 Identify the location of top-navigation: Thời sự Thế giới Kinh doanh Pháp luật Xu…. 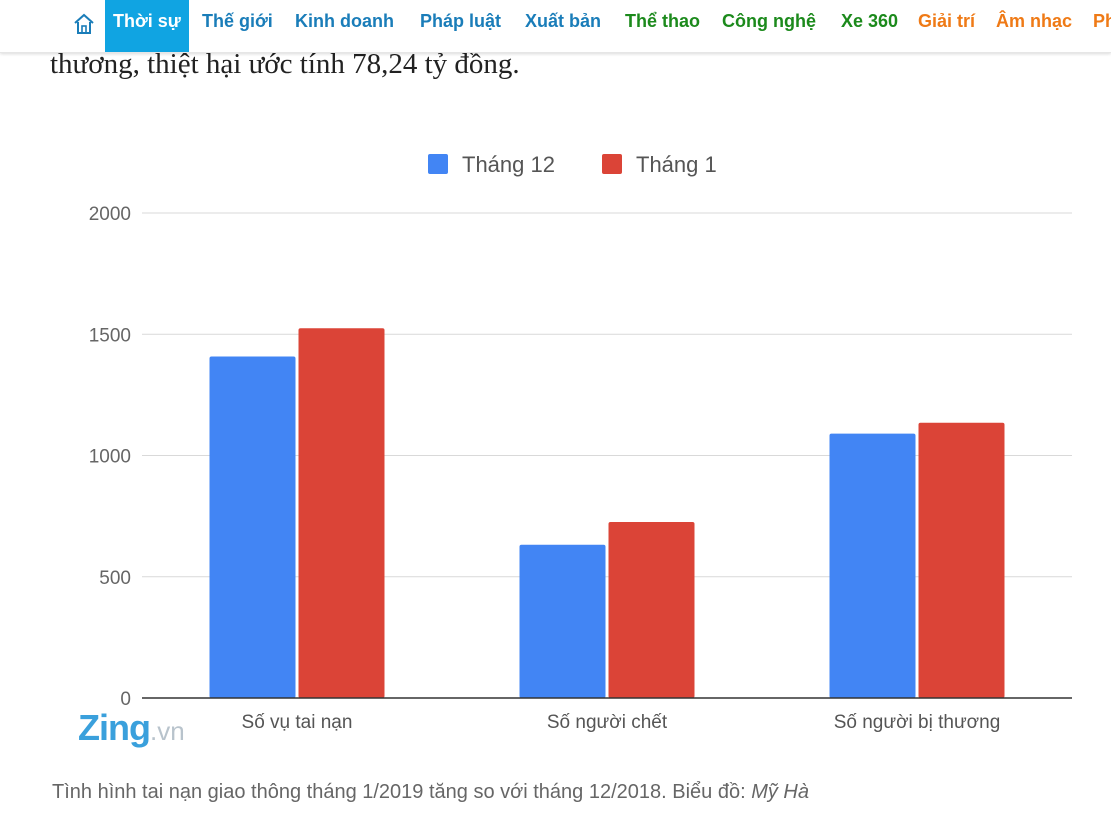
(555, 26).